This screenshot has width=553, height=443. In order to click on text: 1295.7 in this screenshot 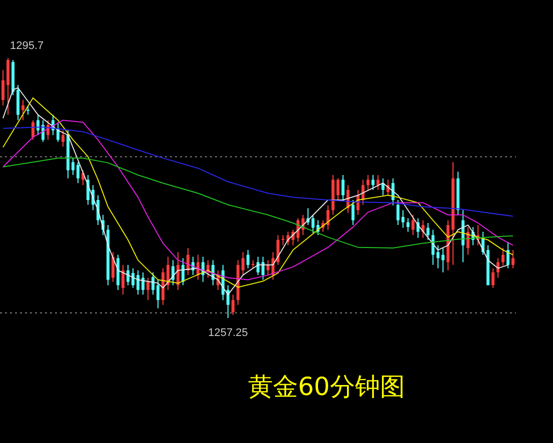, I will do `click(27, 46)`.